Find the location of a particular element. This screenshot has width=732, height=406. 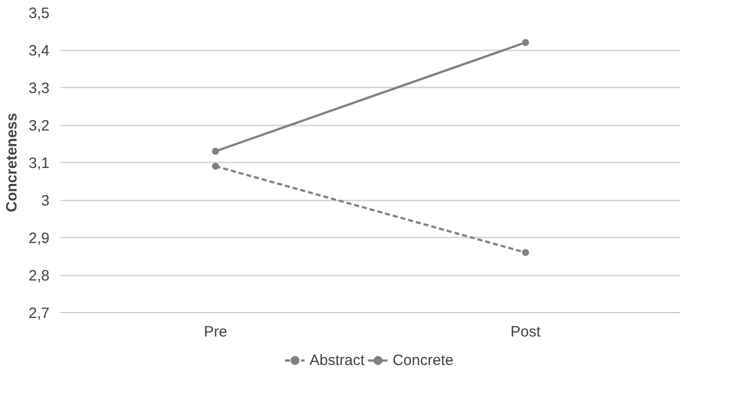

y-tick-label: 2,8 is located at coordinates (39, 276).